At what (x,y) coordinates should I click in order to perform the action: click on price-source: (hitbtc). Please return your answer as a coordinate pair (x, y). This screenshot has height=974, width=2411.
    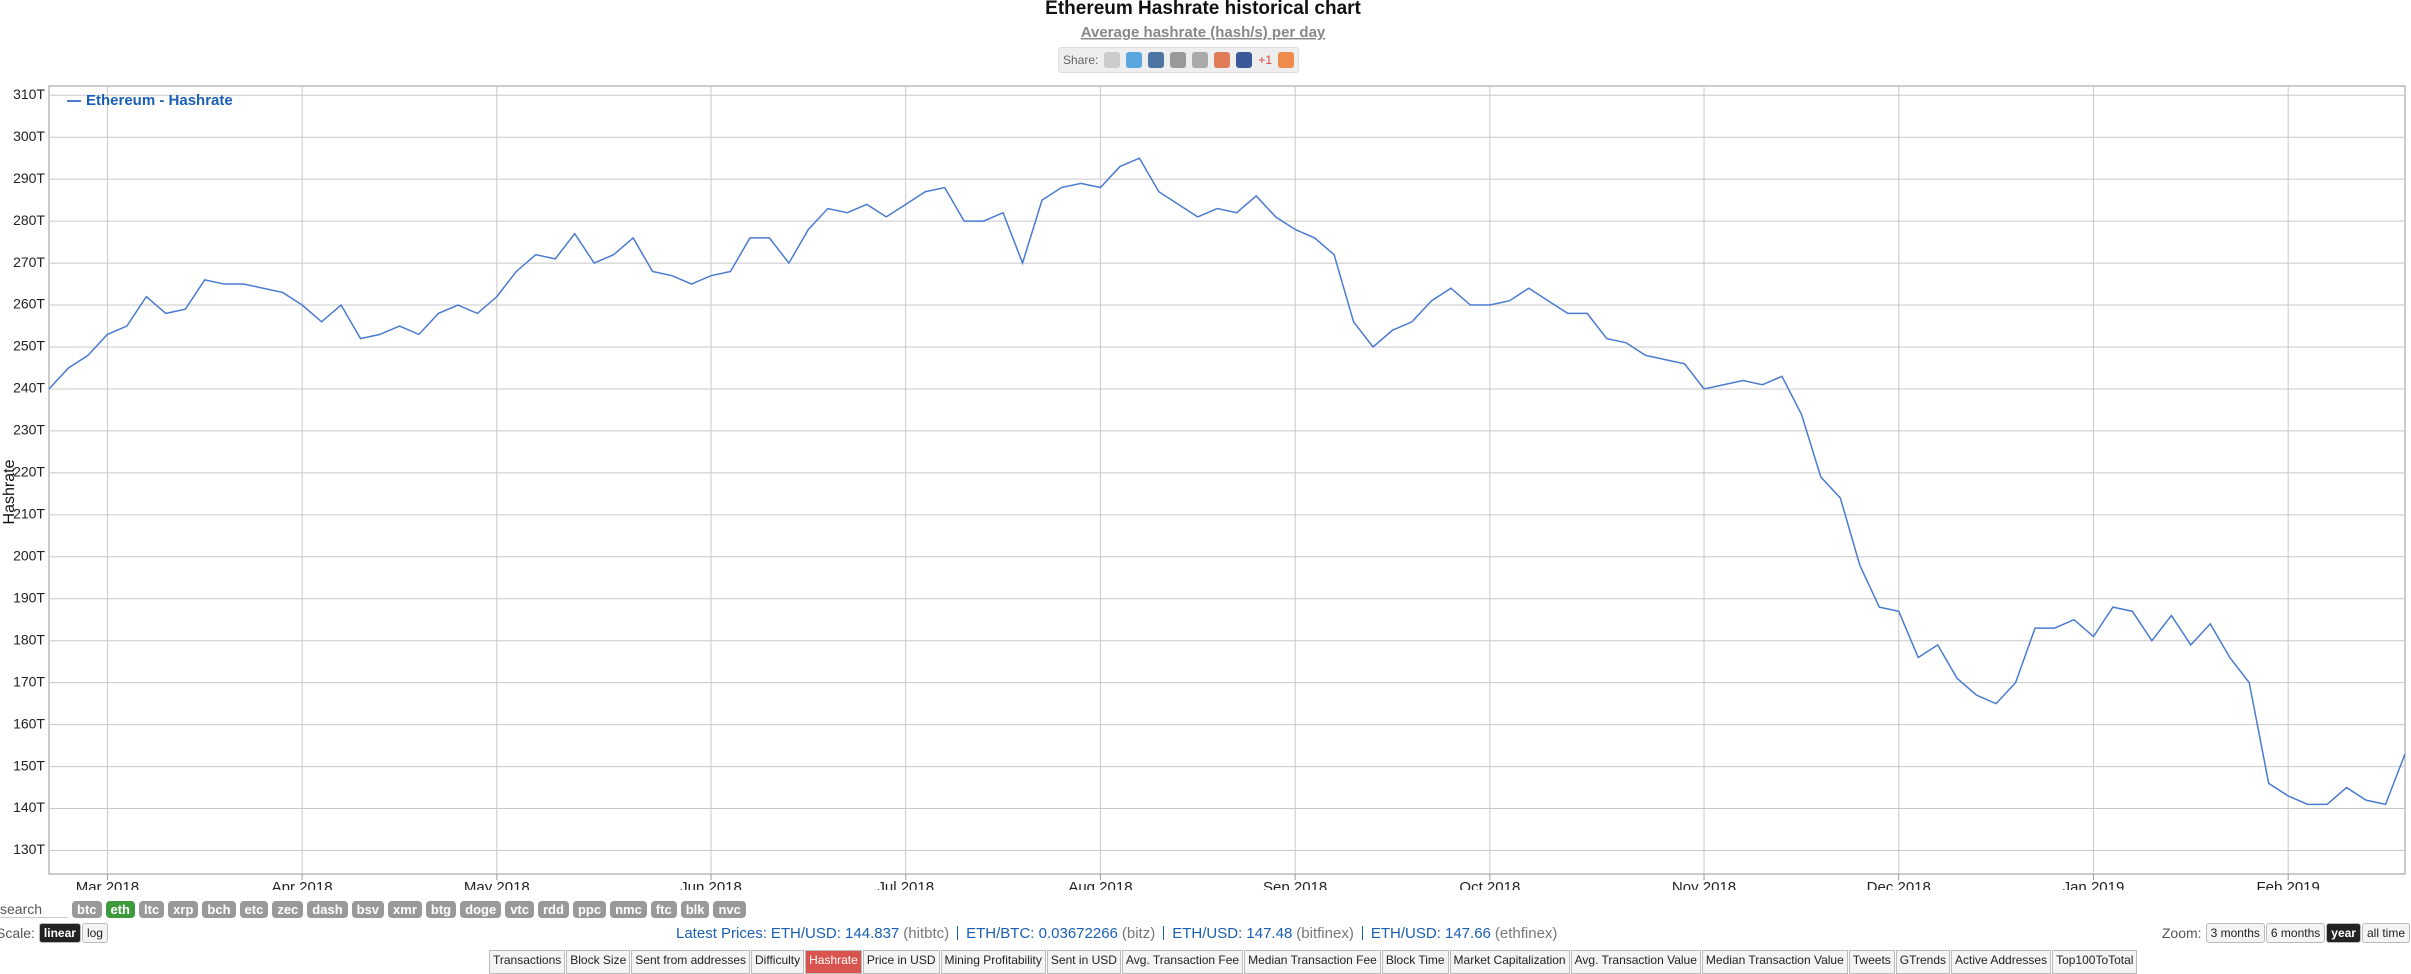
    Looking at the image, I should click on (926, 933).